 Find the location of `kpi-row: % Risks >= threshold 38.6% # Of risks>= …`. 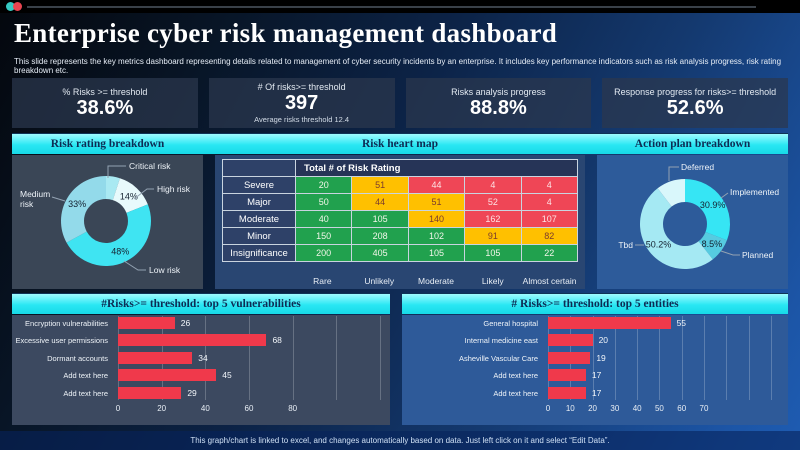

kpi-row: % Risks >= threshold 38.6% # Of risks>= … is located at coordinates (400, 103).